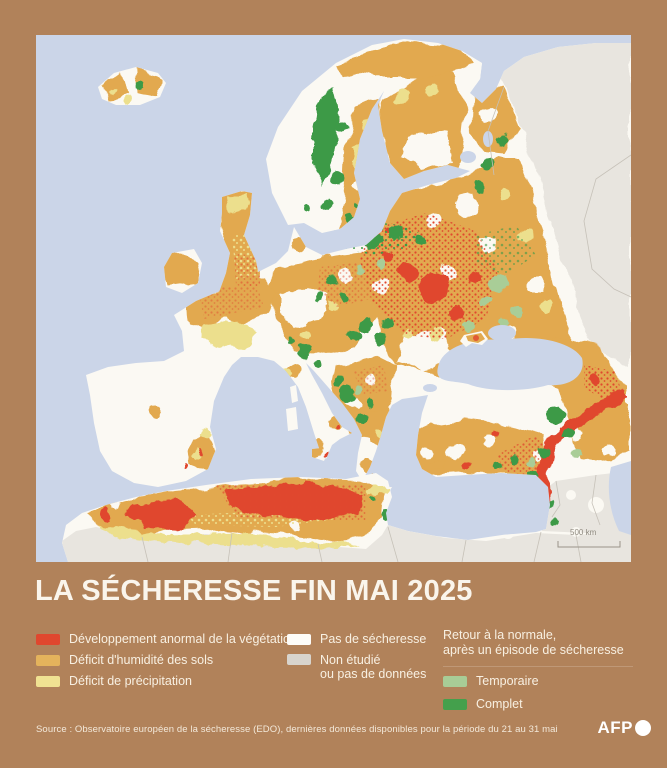 The height and width of the screenshot is (768, 667). What do you see at coordinates (500, 635) in the screenshot?
I see `legend-header-line1: Retour à la normale,` at bounding box center [500, 635].